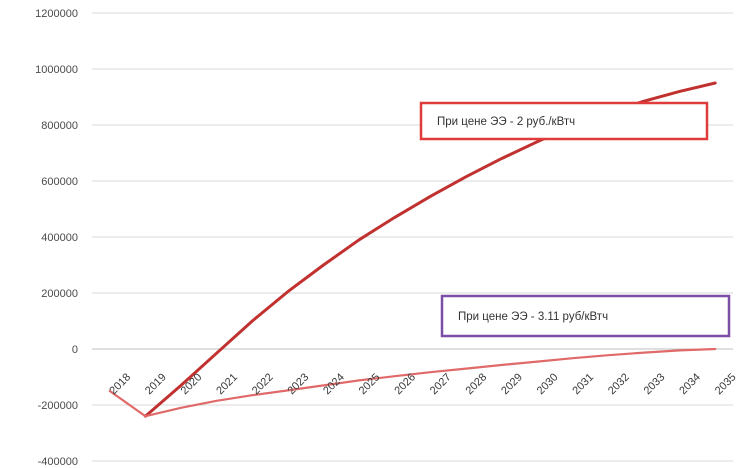 The height and width of the screenshot is (468, 743). I want to click on anno-2rub-box, so click(564, 121).